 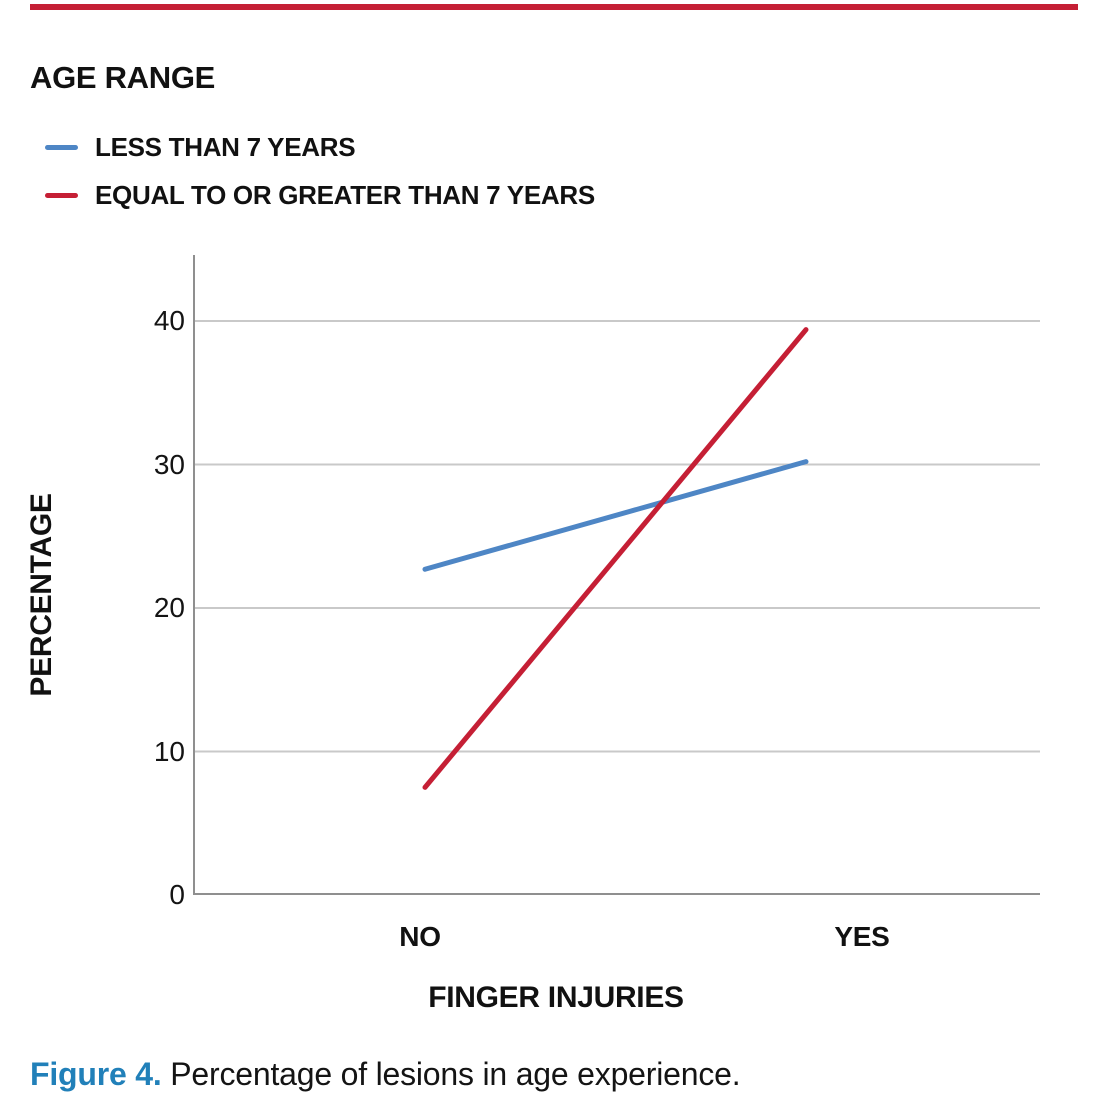 I want to click on legend-item-less-than-7: LESS THAN 7 YEARS, so click(x=200, y=146).